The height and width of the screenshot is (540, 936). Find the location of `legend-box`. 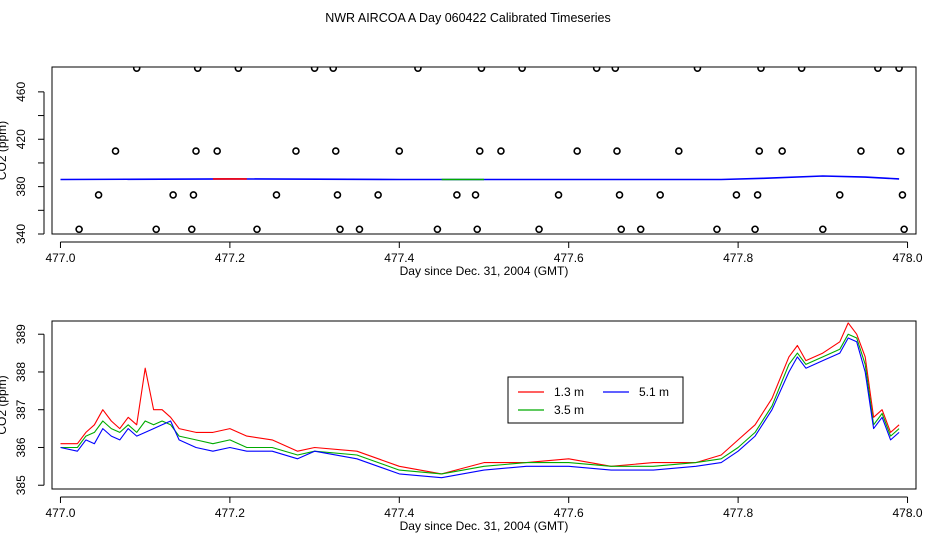

legend-box is located at coordinates (595, 400).